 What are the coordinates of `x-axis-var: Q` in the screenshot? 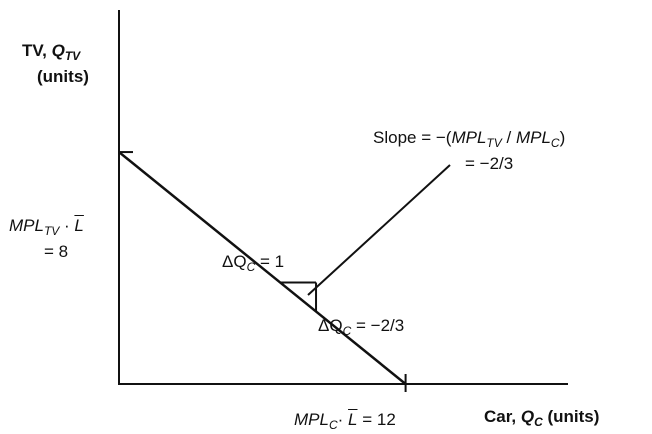 It's located at (527, 416).